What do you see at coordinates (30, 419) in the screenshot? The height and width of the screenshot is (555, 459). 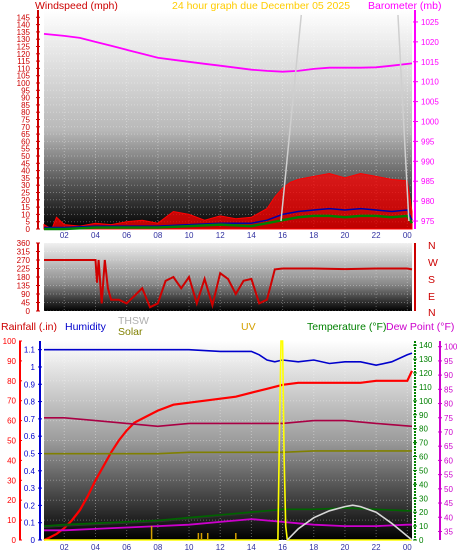 I see `hum-axis-tick-label-0.7: 0.7` at bounding box center [30, 419].